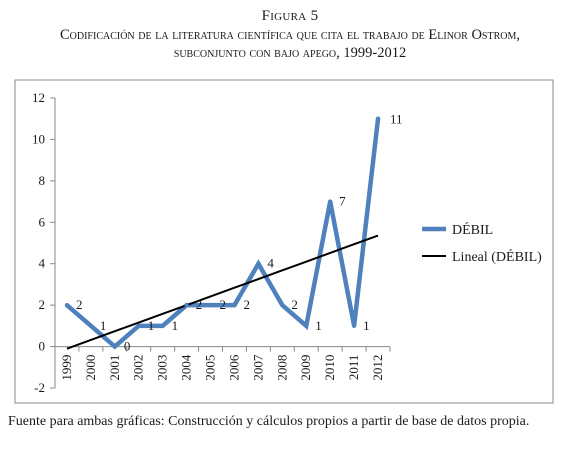 The height and width of the screenshot is (455, 580). What do you see at coordinates (38, 138) in the screenshot?
I see `y-tick-label: 10` at bounding box center [38, 138].